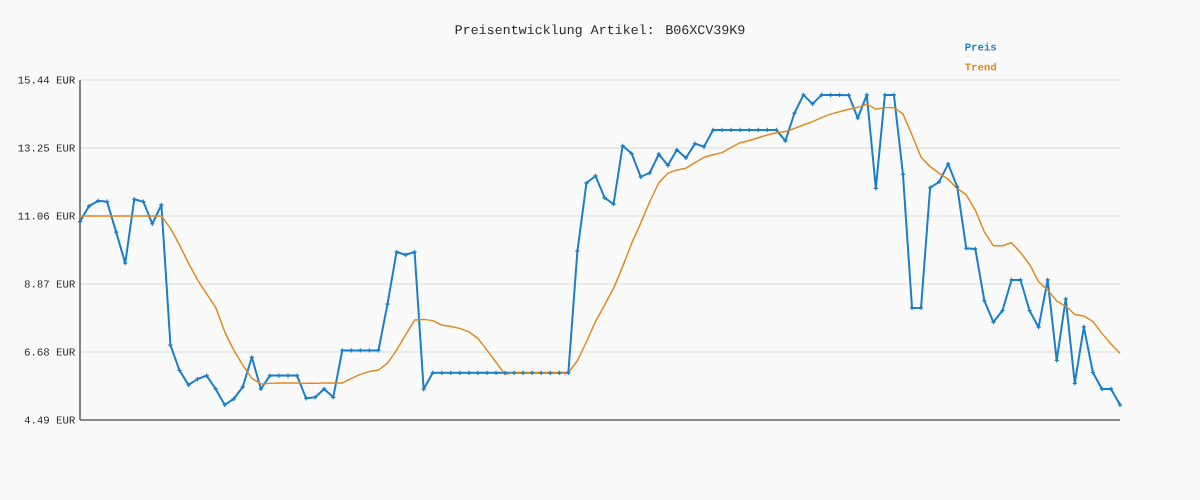  Describe the element at coordinates (50, 284) in the screenshot. I see `y-tick-label: 8.87 EUR` at that location.